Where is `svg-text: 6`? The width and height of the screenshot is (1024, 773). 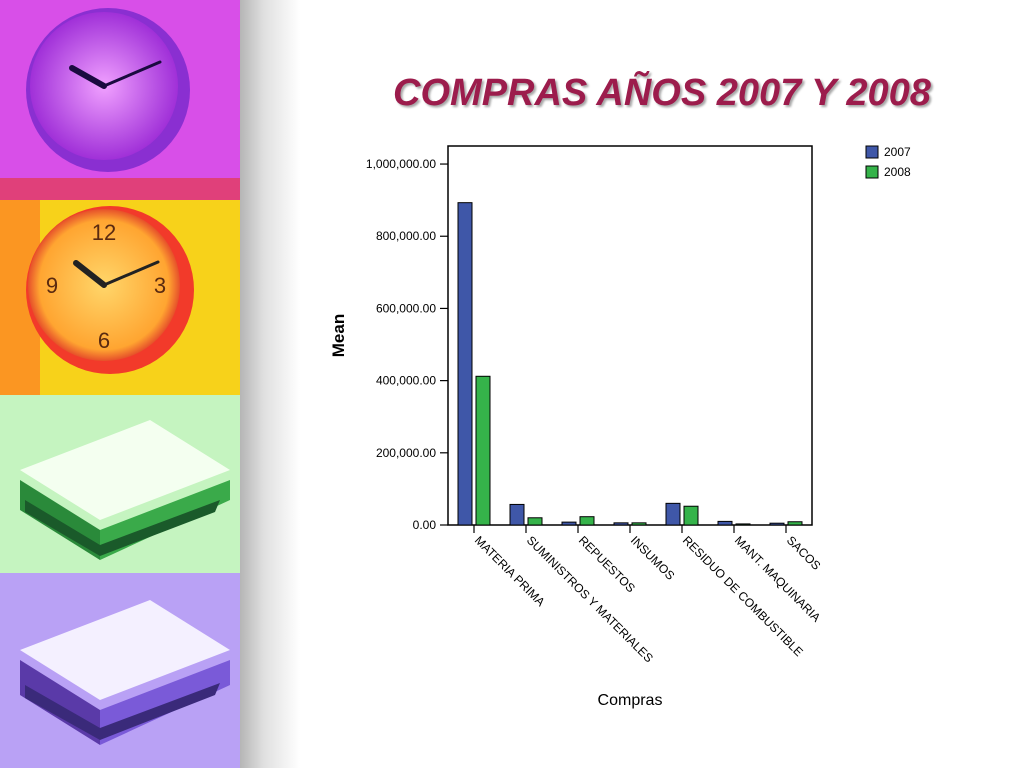 svg-text: 6 is located at coordinates (104, 340).